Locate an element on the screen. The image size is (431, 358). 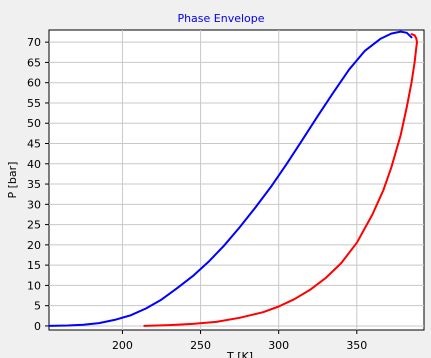
y-tick-label: 0 is located at coordinates (37, 326).